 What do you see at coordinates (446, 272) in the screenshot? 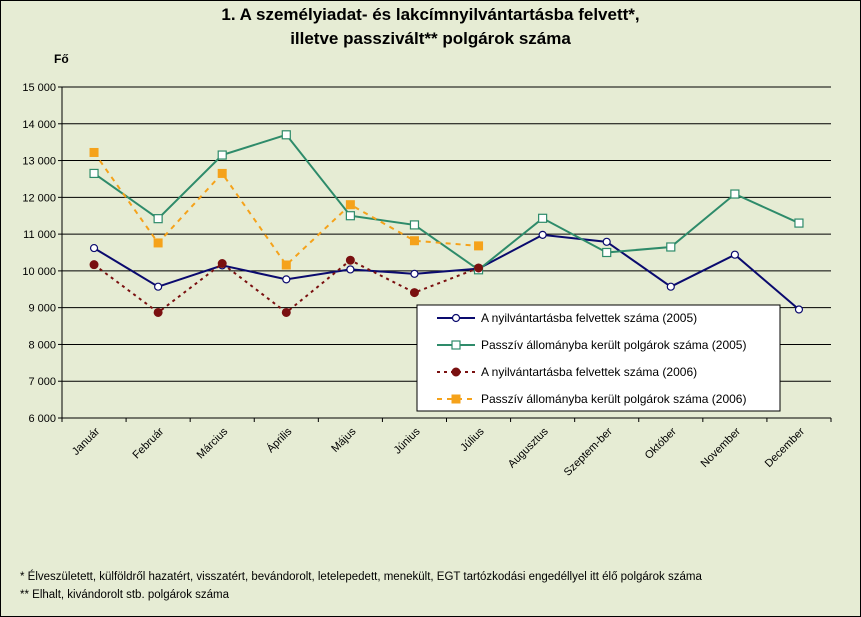
I see `series-1-line` at bounding box center [446, 272].